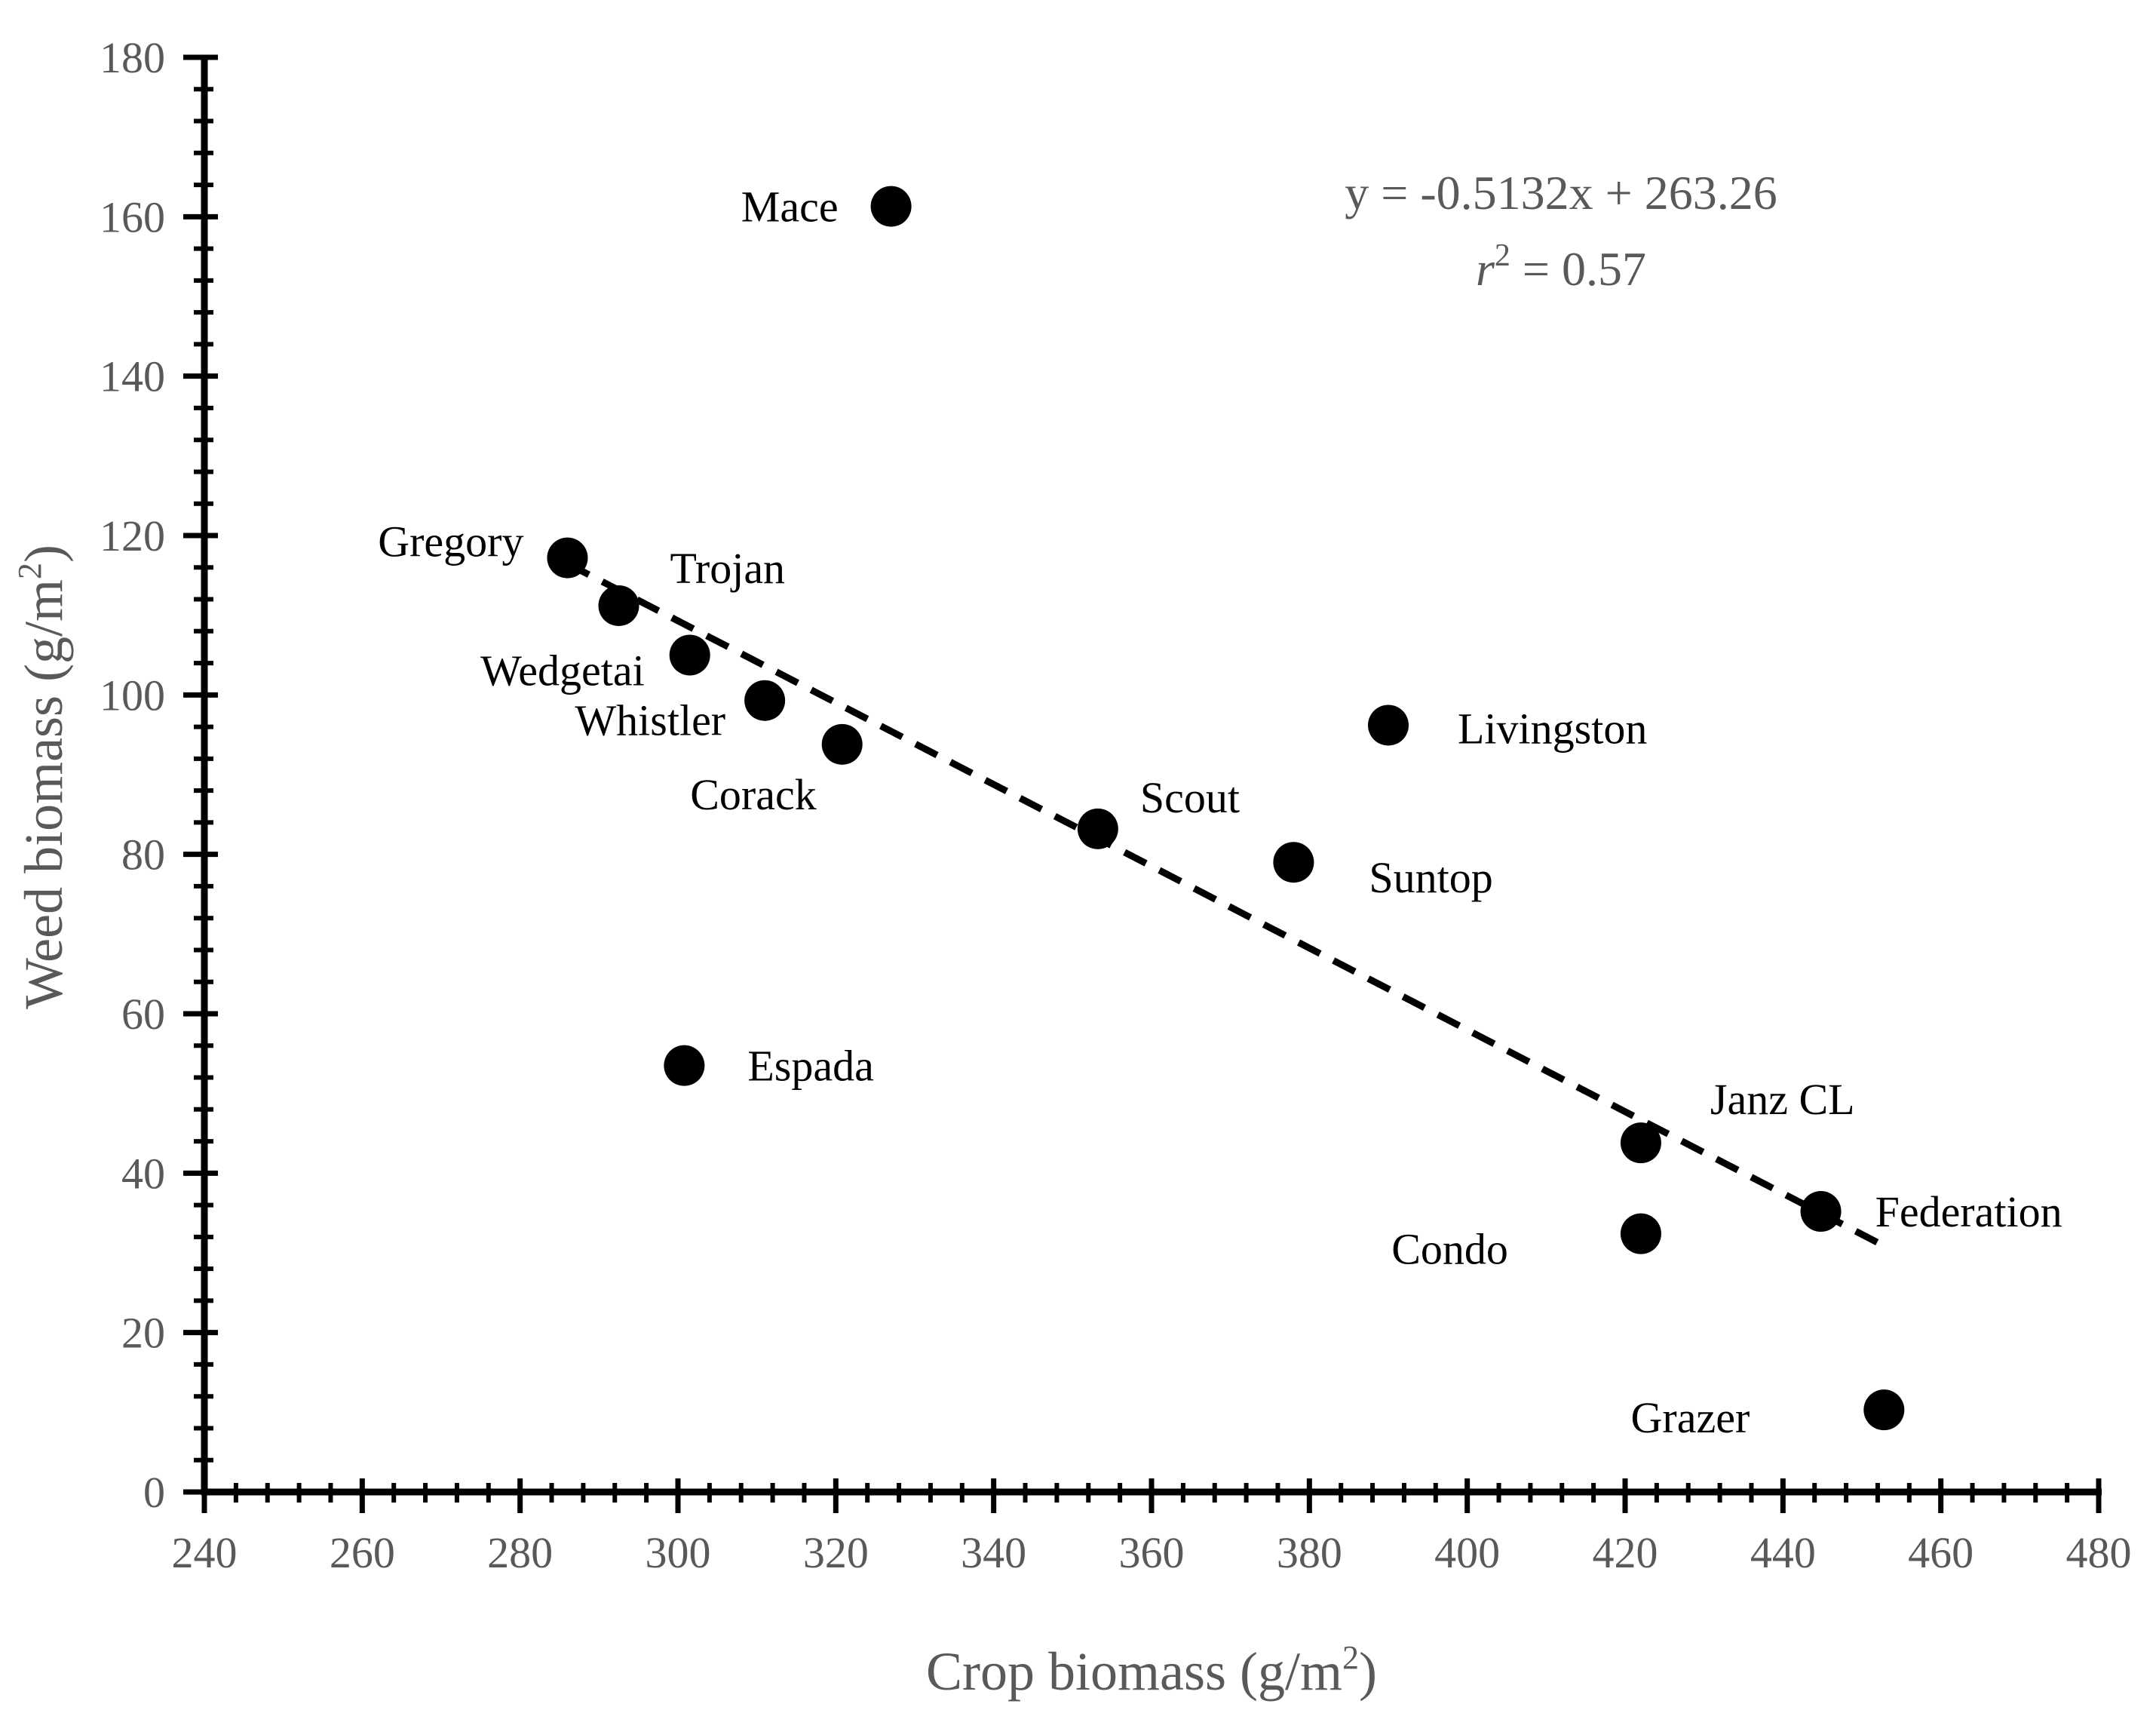 Image resolution: width=2156 pixels, height=1716 pixels. I want to click on y-tick-label: 120, so click(133, 535).